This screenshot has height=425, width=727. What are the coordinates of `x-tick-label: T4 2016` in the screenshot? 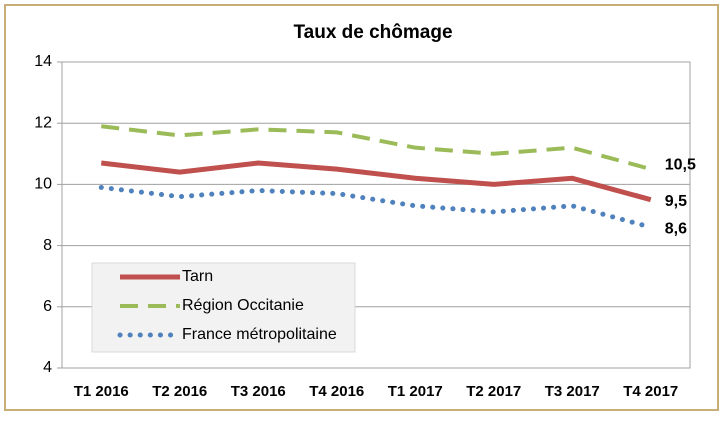 It's located at (336, 391).